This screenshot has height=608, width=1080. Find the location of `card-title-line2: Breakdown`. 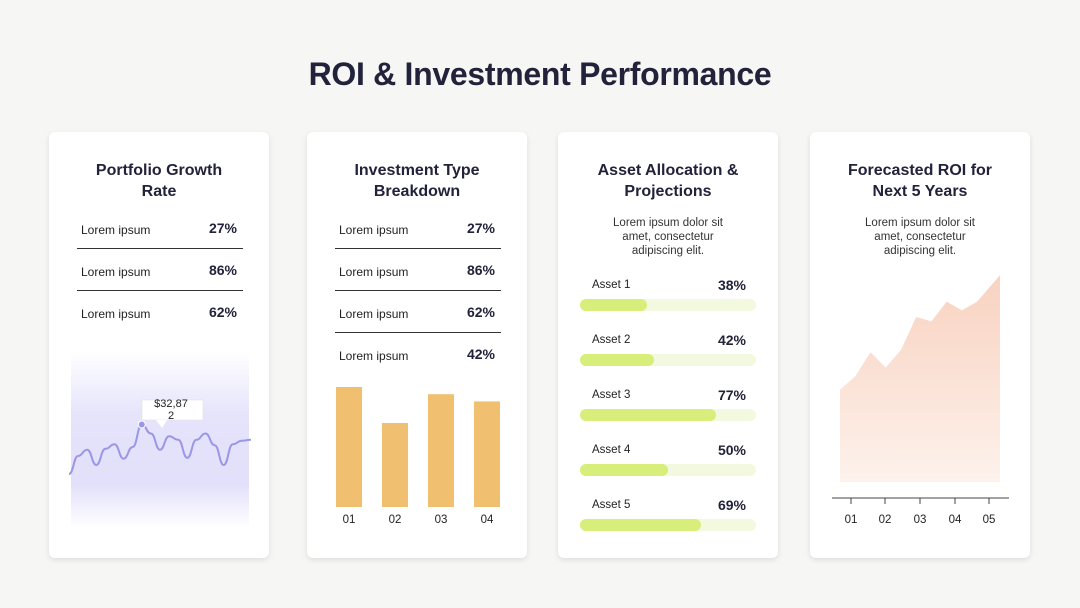

card-title-line2: Breakdown is located at coordinates (417, 191).